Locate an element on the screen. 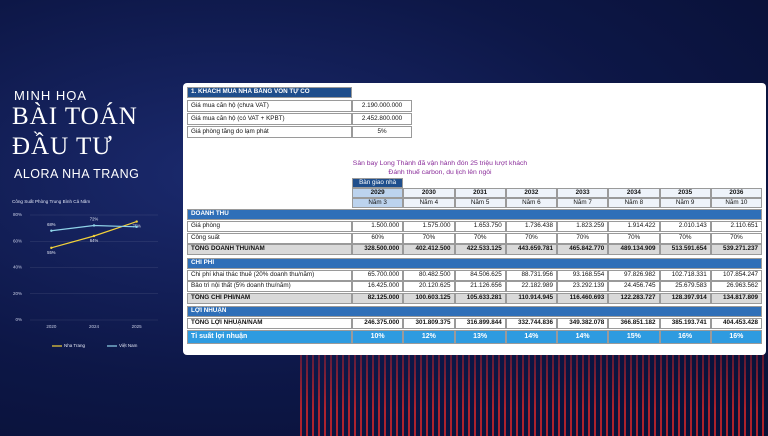 This screenshot has width=768, height=436. row-value: 84.506.625 is located at coordinates (480, 275).